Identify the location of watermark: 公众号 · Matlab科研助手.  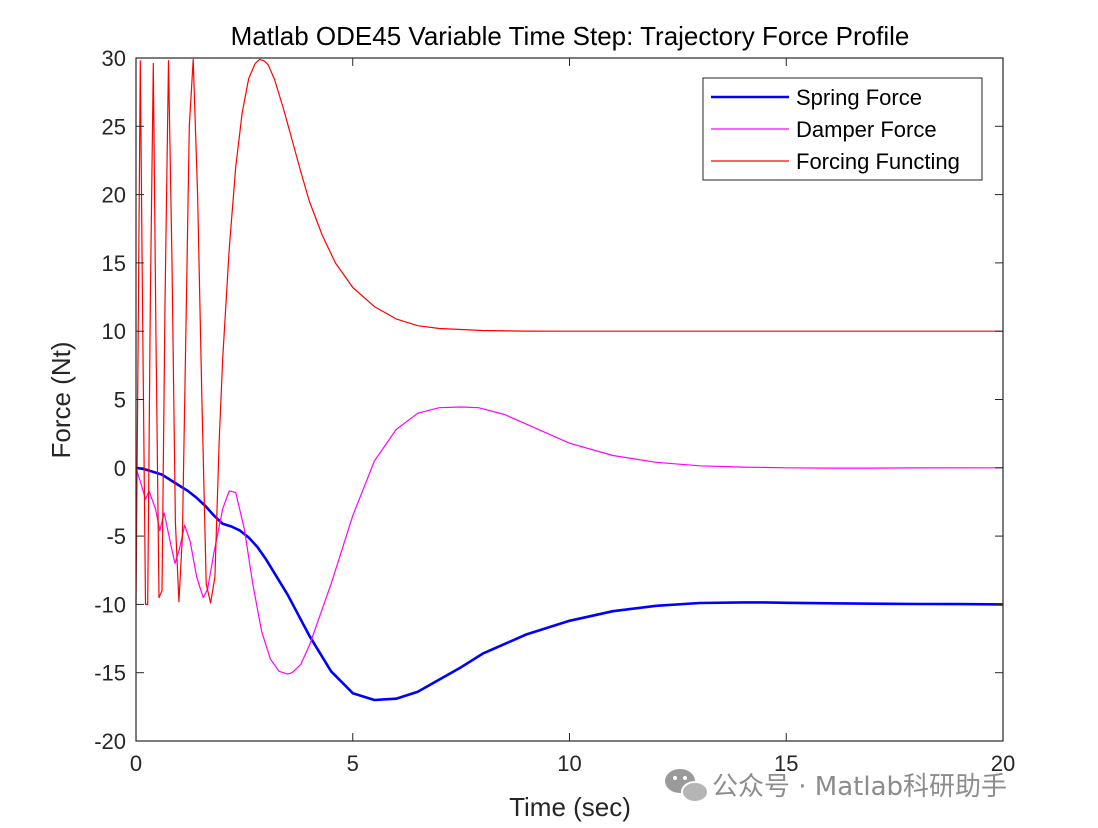
(836, 786).